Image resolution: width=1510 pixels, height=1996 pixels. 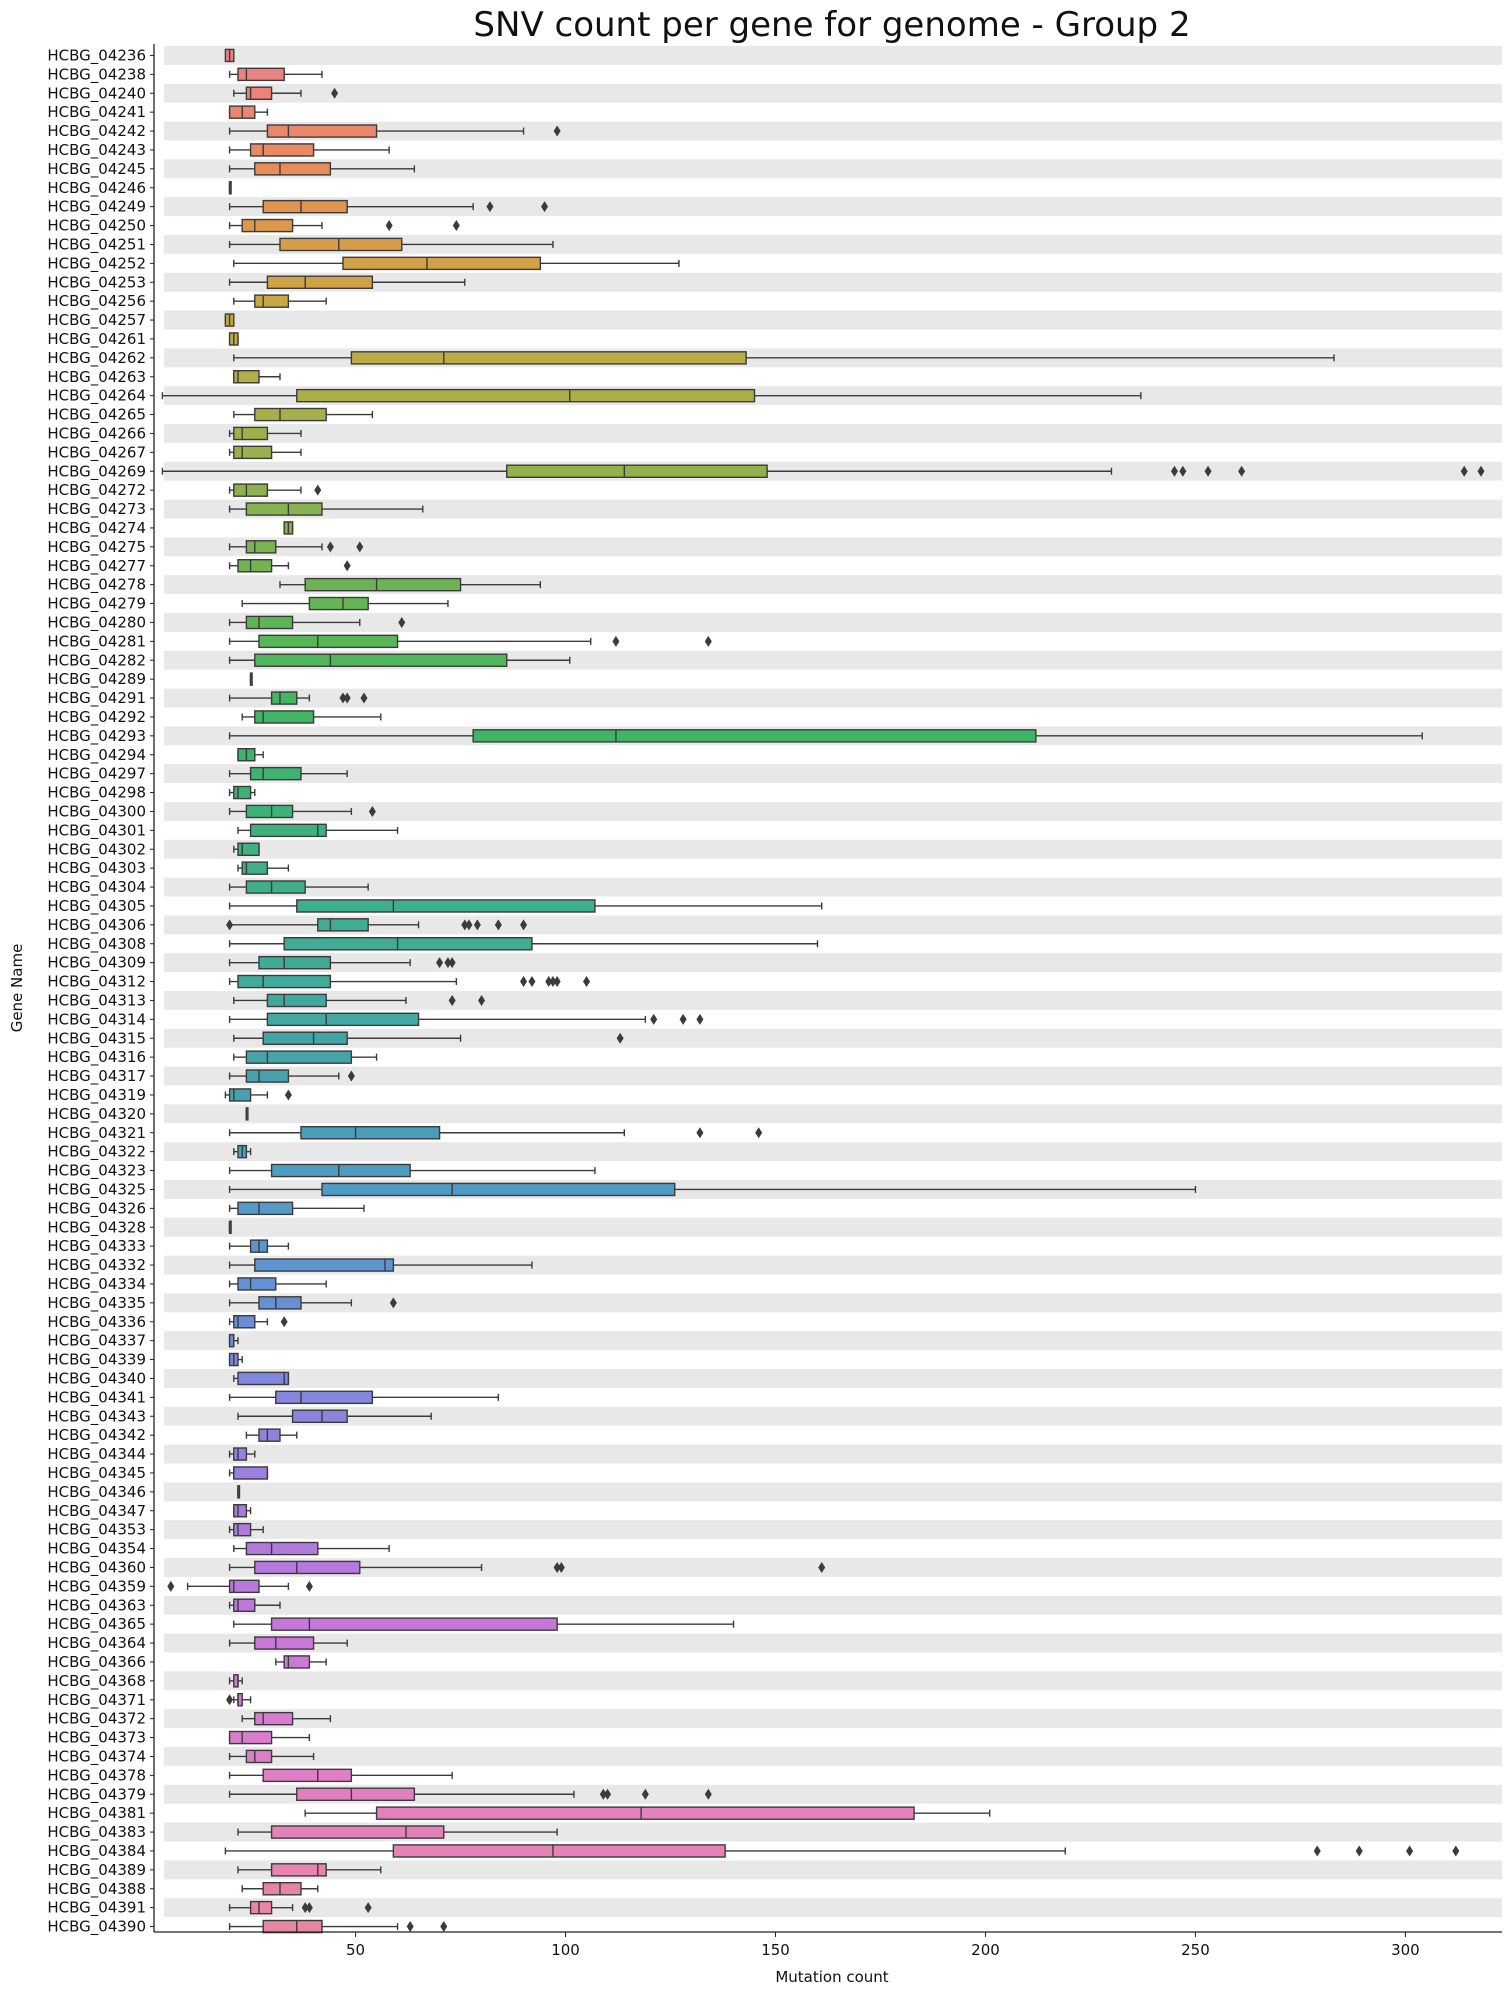 I want to click on y-tick-label: HCBG_04328, so click(x=96, y=1227).